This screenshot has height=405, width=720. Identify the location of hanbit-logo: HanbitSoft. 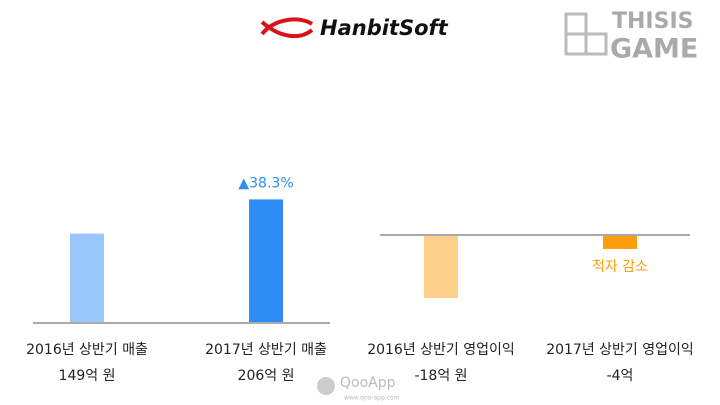
(354, 28).